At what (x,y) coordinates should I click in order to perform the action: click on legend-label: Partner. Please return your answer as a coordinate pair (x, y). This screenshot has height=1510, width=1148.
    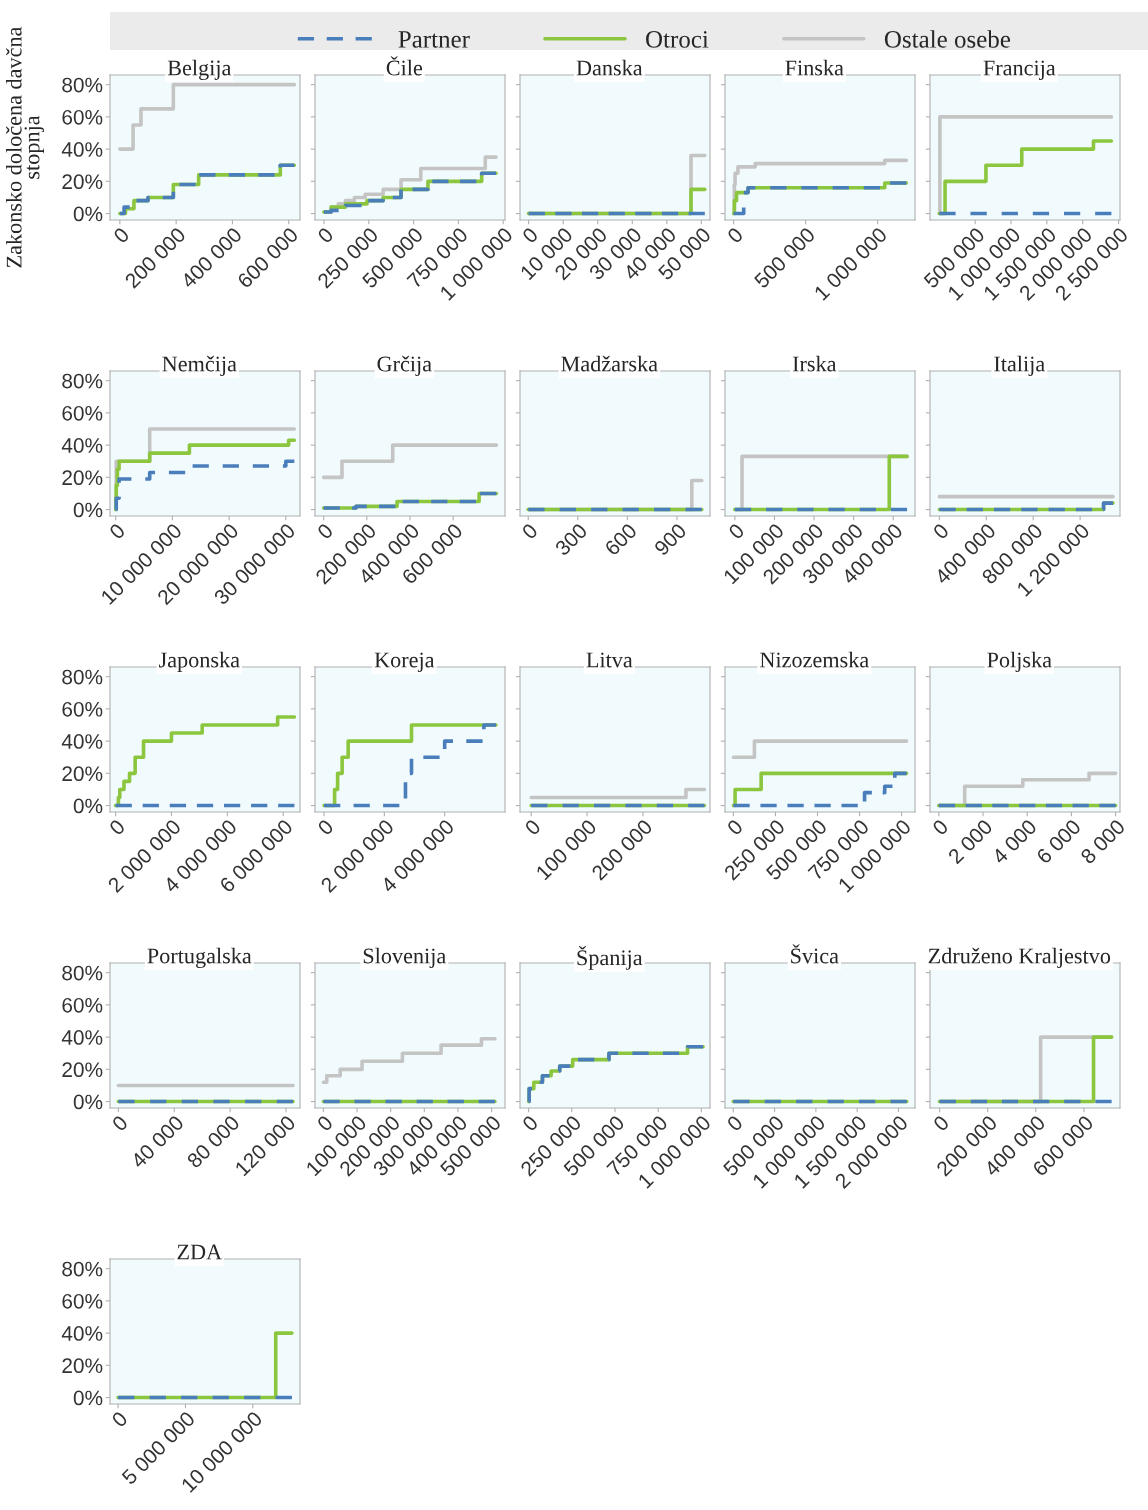
    Looking at the image, I should click on (434, 39).